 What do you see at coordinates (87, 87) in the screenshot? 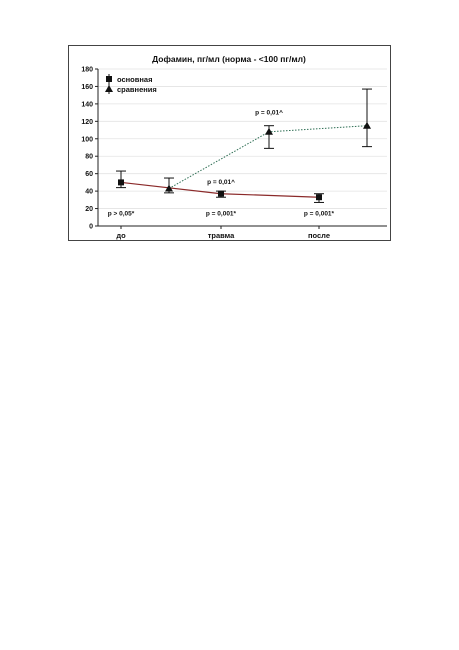
I see `y-tick-label: 160` at bounding box center [87, 87].